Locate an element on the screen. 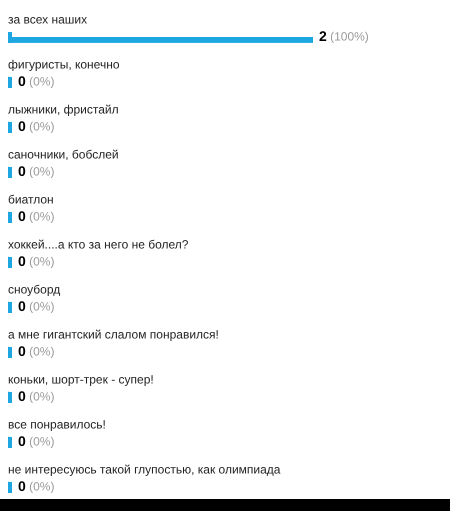  y-tick-label: коньки, шорт-трек - супер! is located at coordinates (81, 379).